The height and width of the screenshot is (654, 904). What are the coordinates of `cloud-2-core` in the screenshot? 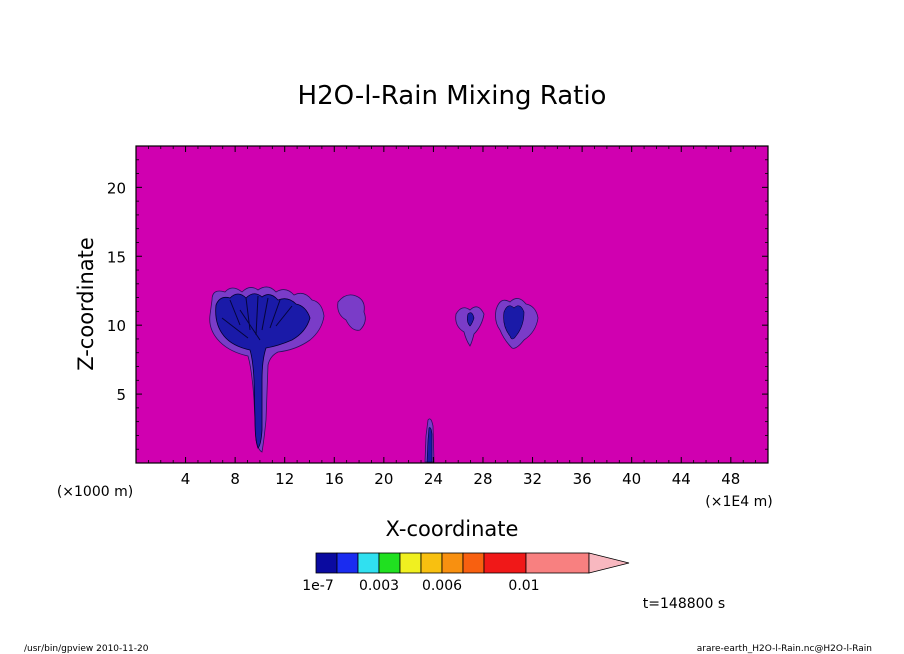 It's located at (471, 319).